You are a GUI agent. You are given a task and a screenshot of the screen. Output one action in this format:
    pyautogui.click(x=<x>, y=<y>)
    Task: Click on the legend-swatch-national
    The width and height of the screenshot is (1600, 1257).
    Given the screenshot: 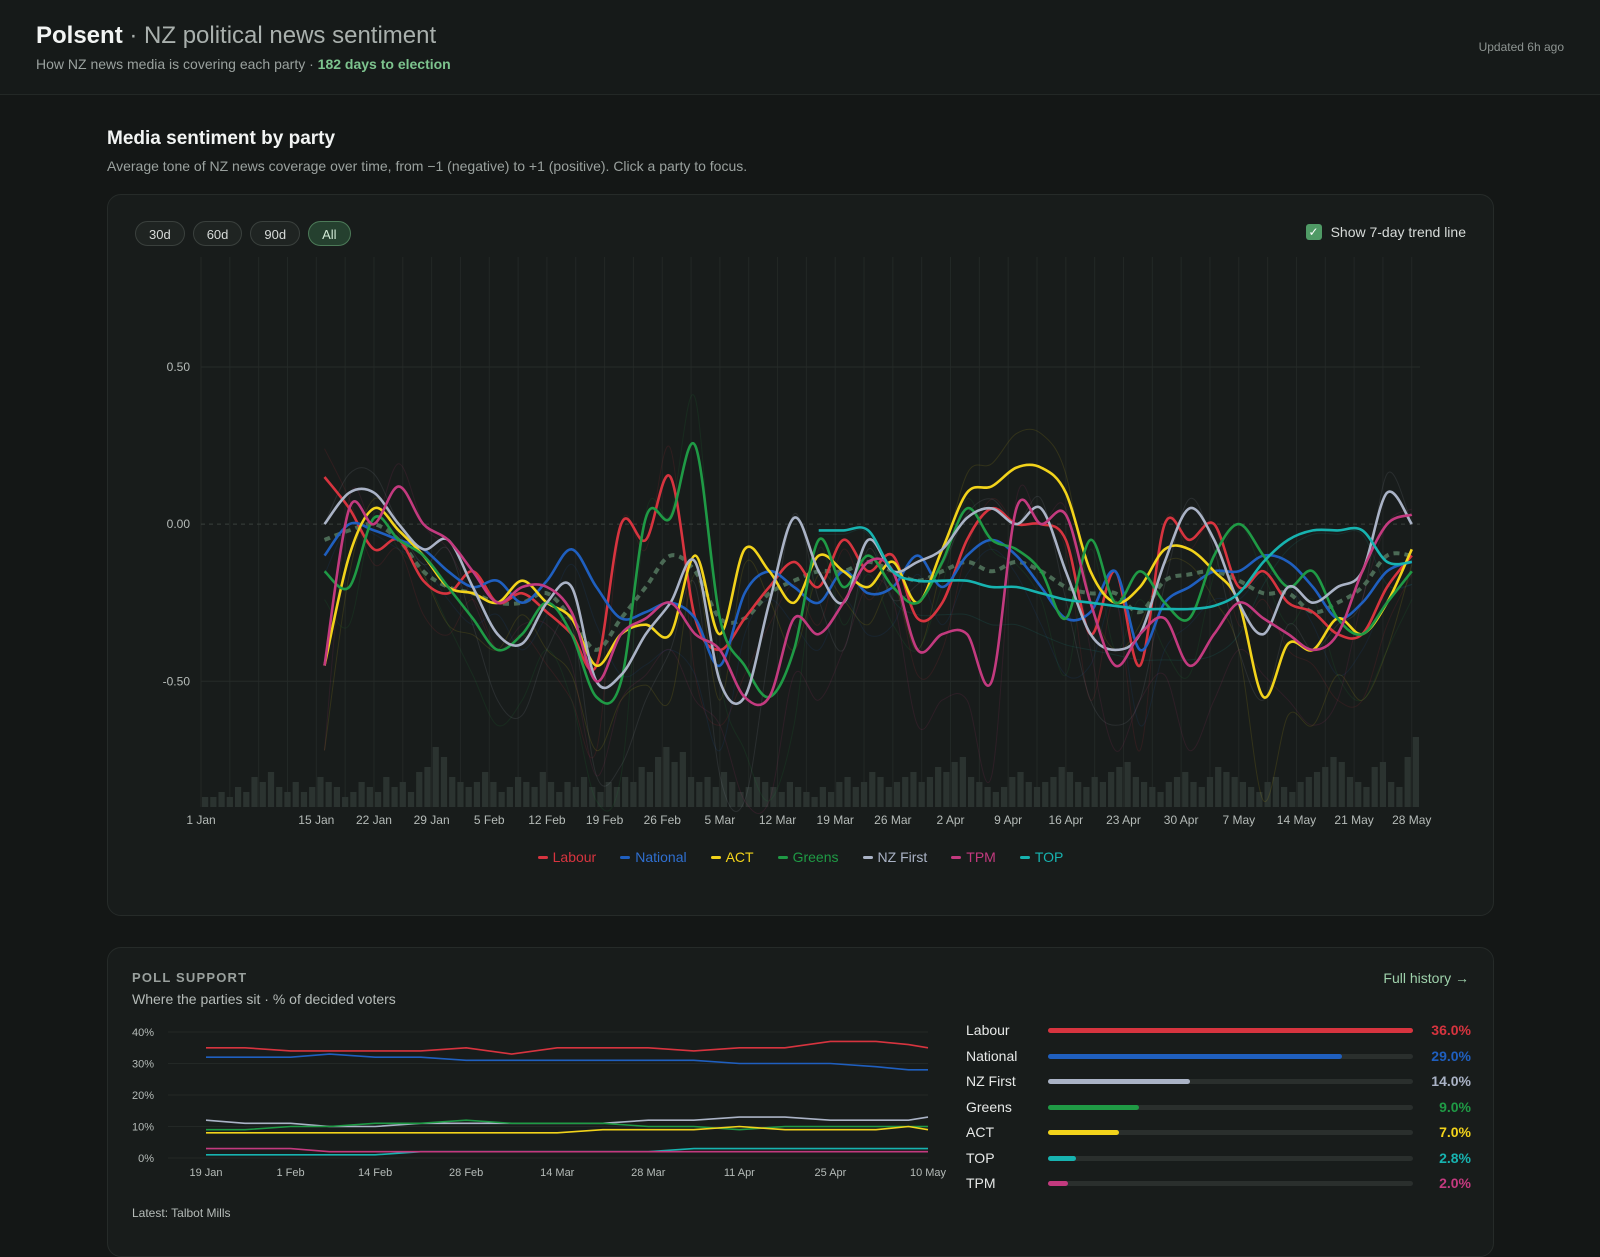 What is the action you would take?
    pyautogui.click(x=625, y=857)
    